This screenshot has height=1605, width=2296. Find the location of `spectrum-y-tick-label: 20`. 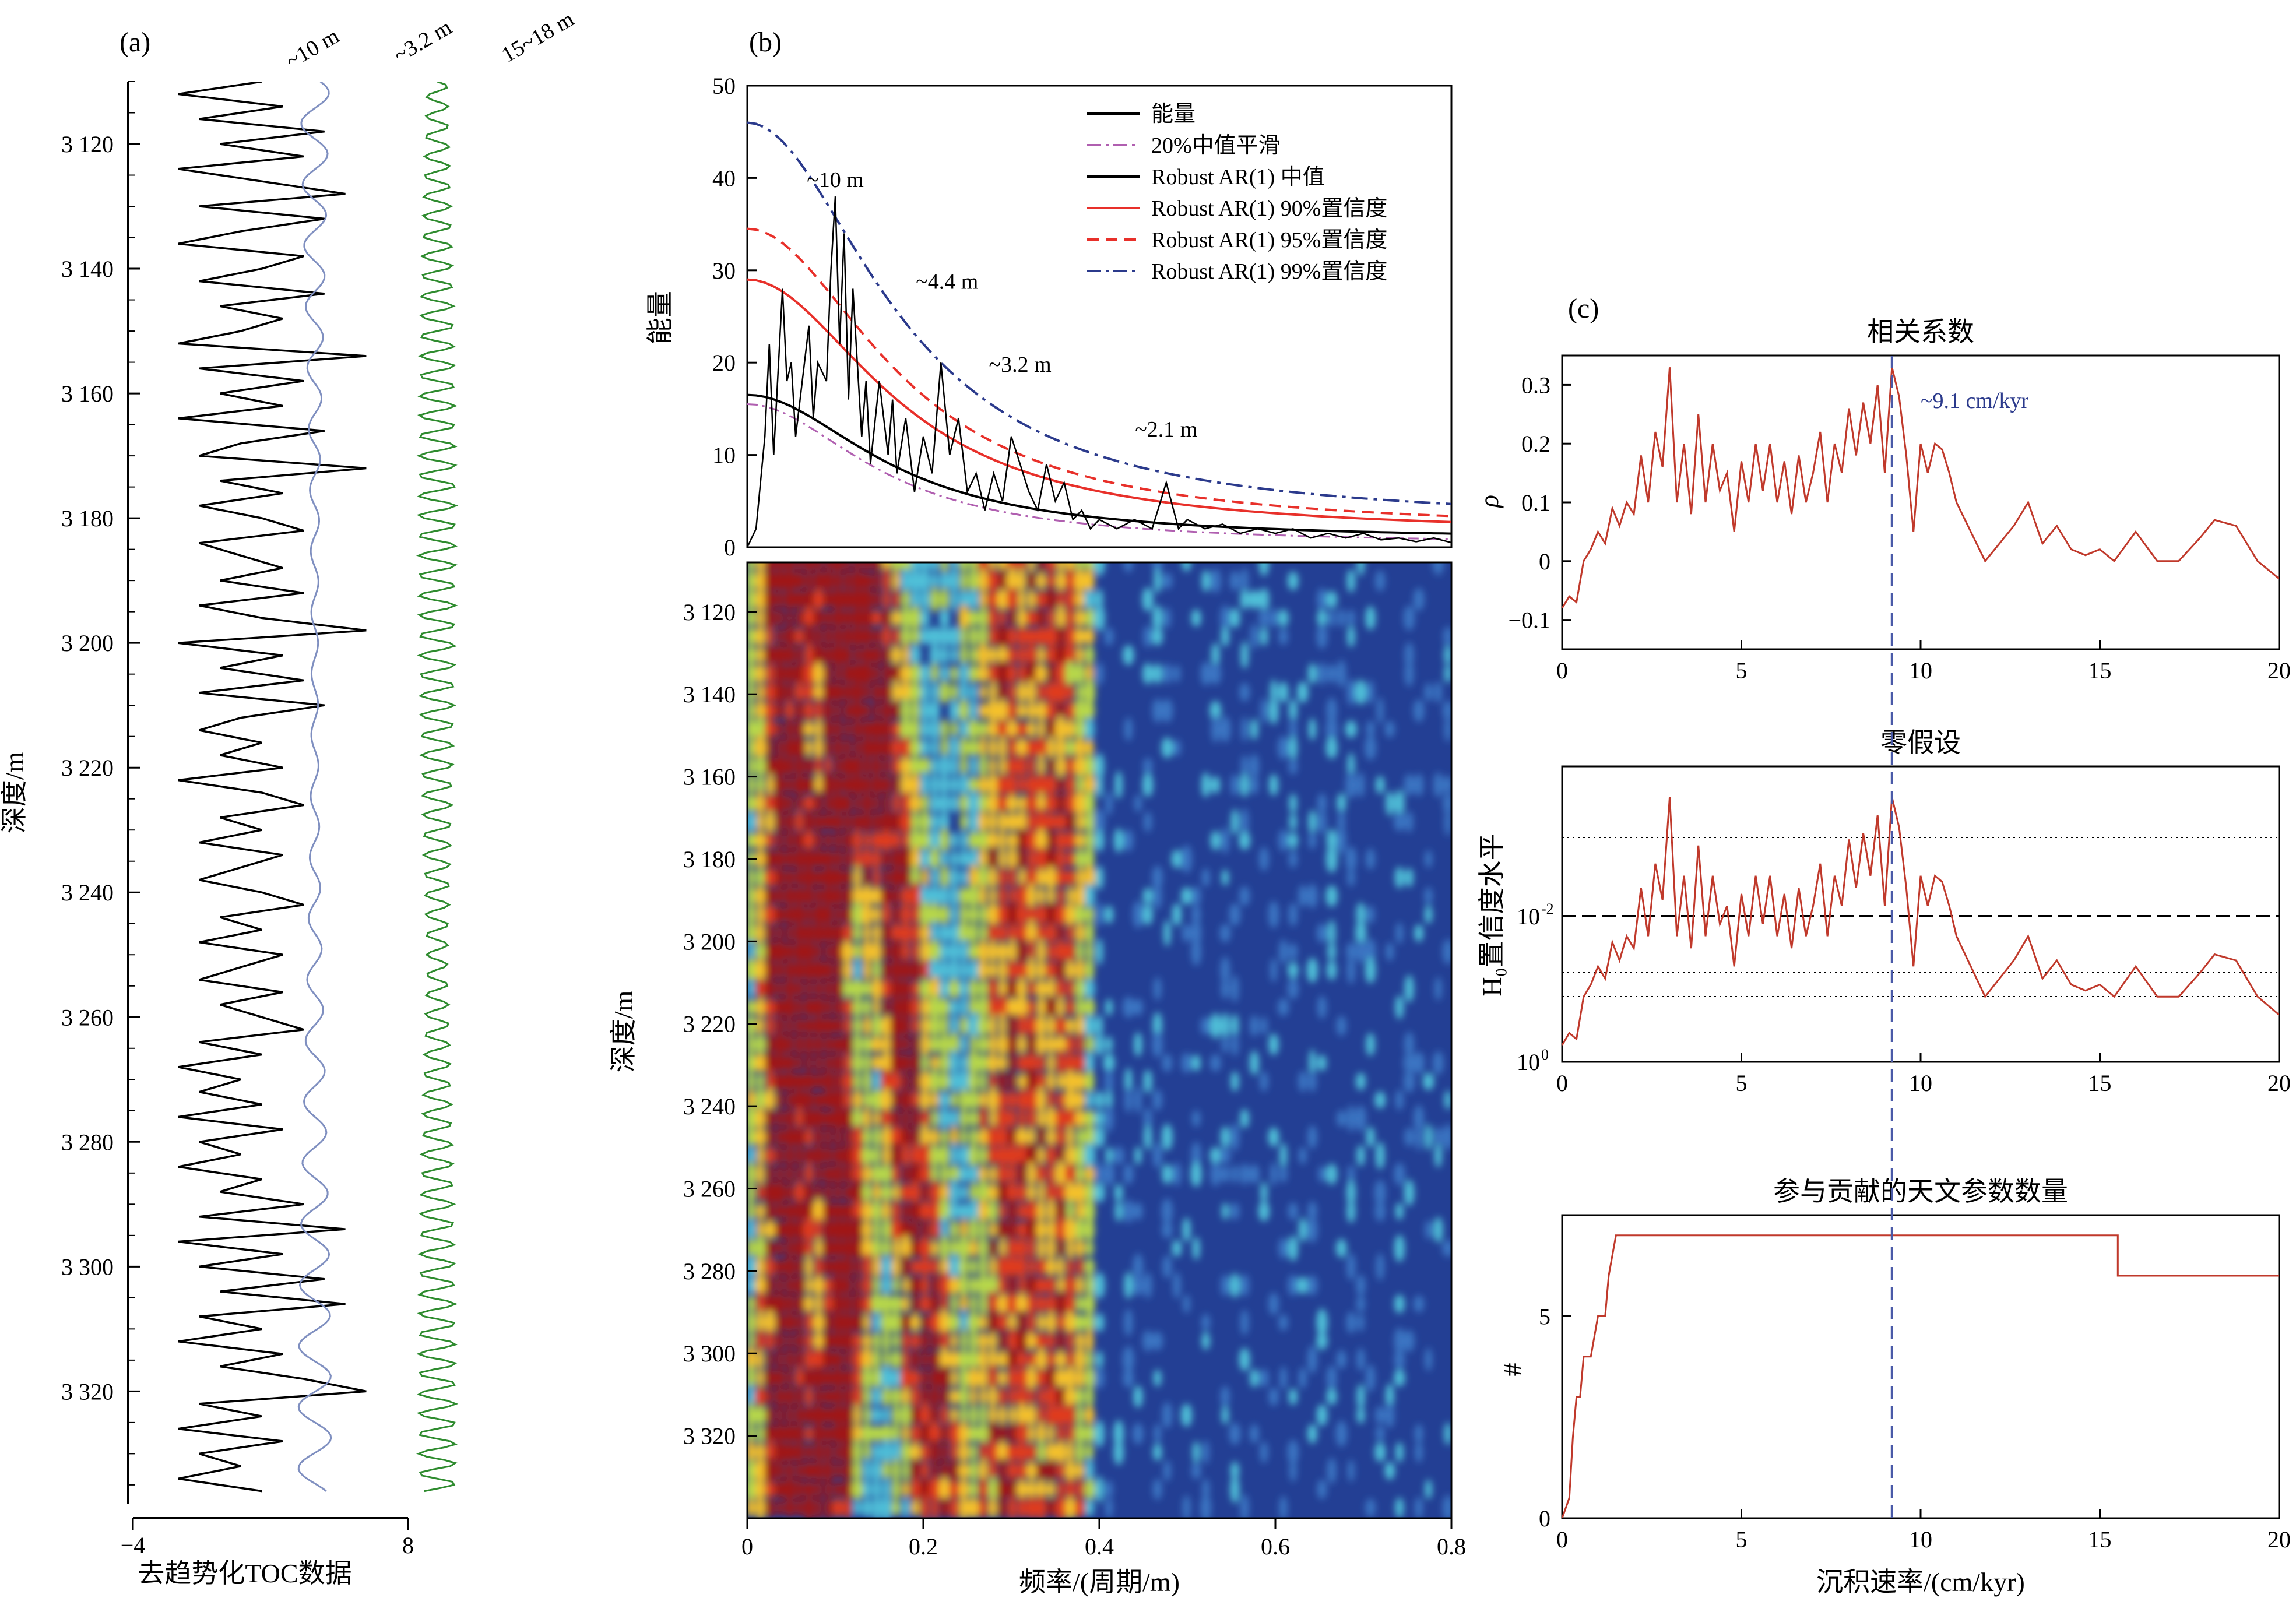

spectrum-y-tick-label: 20 is located at coordinates (724, 363).